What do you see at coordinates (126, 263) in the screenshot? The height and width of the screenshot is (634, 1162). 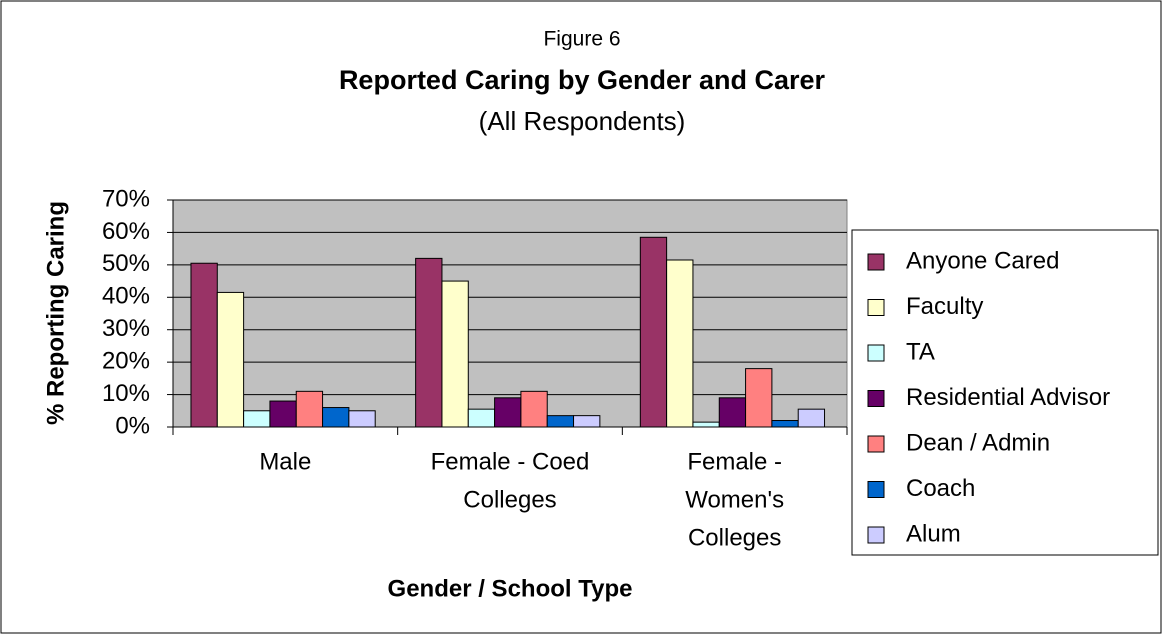 I see `y-tick-label: 50%` at bounding box center [126, 263].